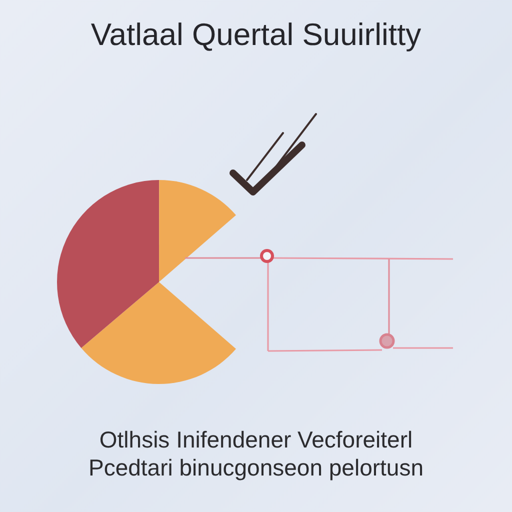 The width and height of the screenshot is (512, 512). What do you see at coordinates (256, 467) in the screenshot?
I see `text: Pcedtari binucgonseon pelortusn` at bounding box center [256, 467].